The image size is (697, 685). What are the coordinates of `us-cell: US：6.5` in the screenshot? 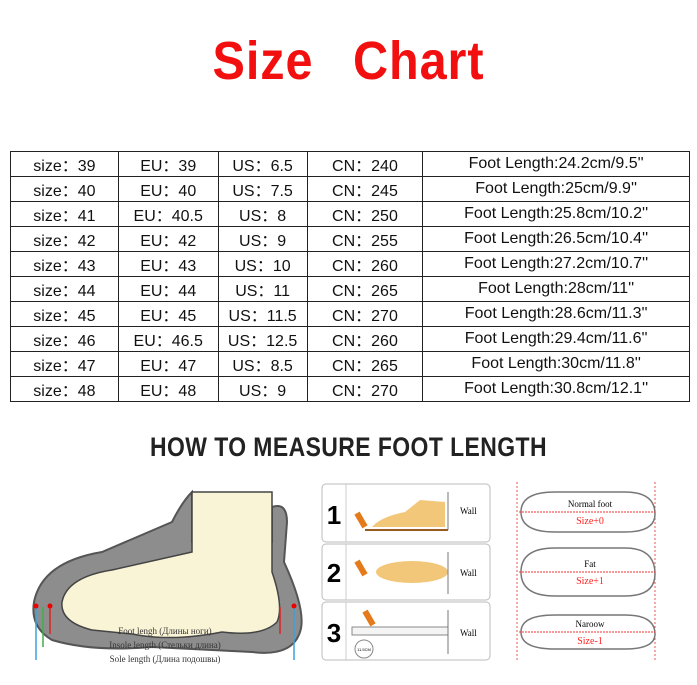 It's located at (262, 164).